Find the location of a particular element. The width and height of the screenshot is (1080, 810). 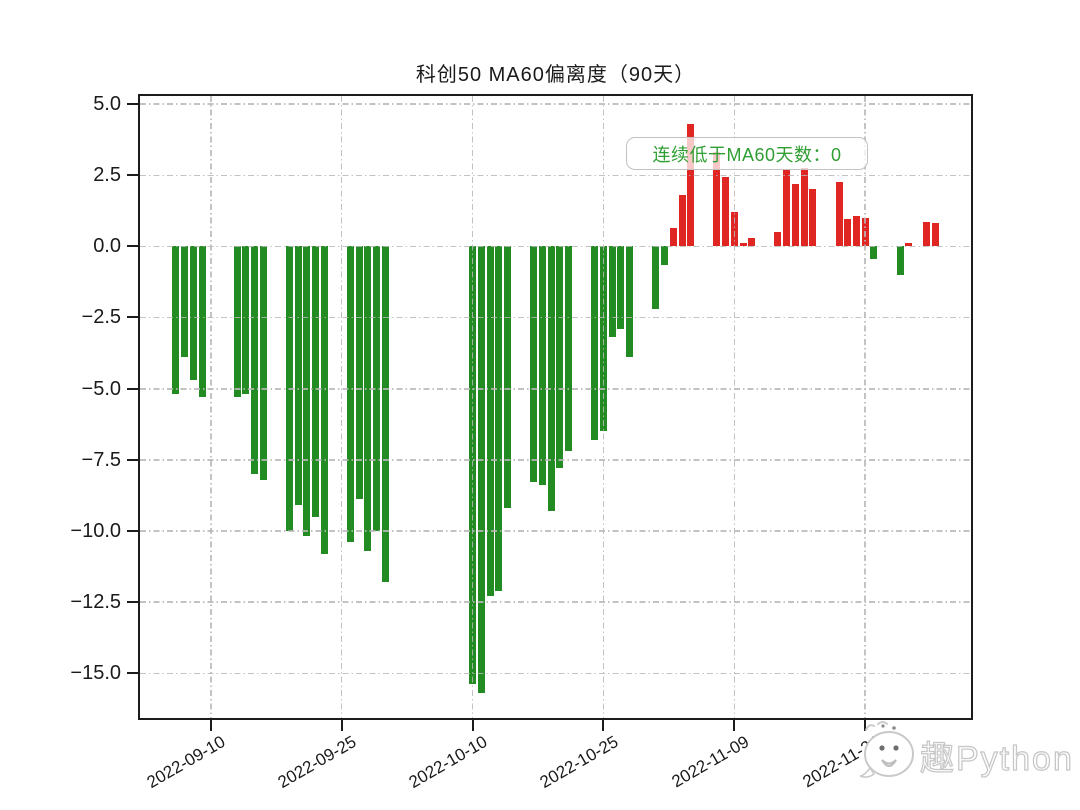

y-tick-label: 5.0 is located at coordinates (107, 103).